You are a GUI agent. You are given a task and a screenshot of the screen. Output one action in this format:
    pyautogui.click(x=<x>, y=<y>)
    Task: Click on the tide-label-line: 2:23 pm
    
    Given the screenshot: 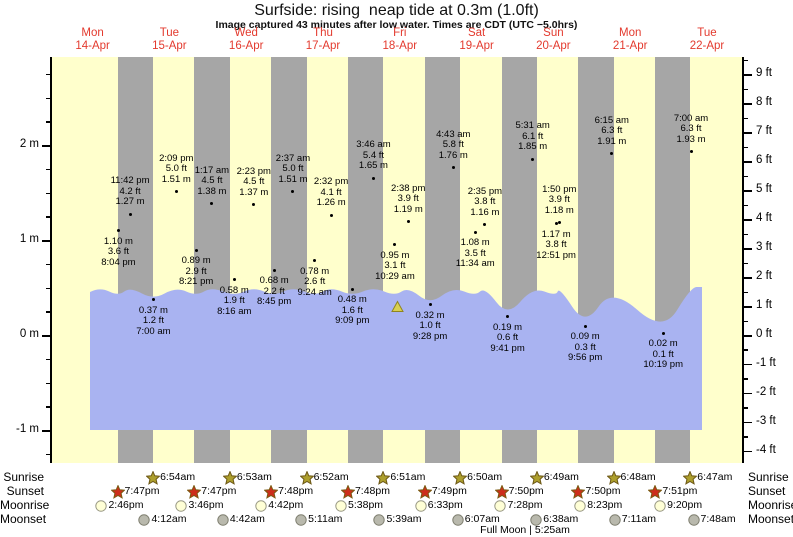 What is the action you would take?
    pyautogui.click(x=253, y=171)
    